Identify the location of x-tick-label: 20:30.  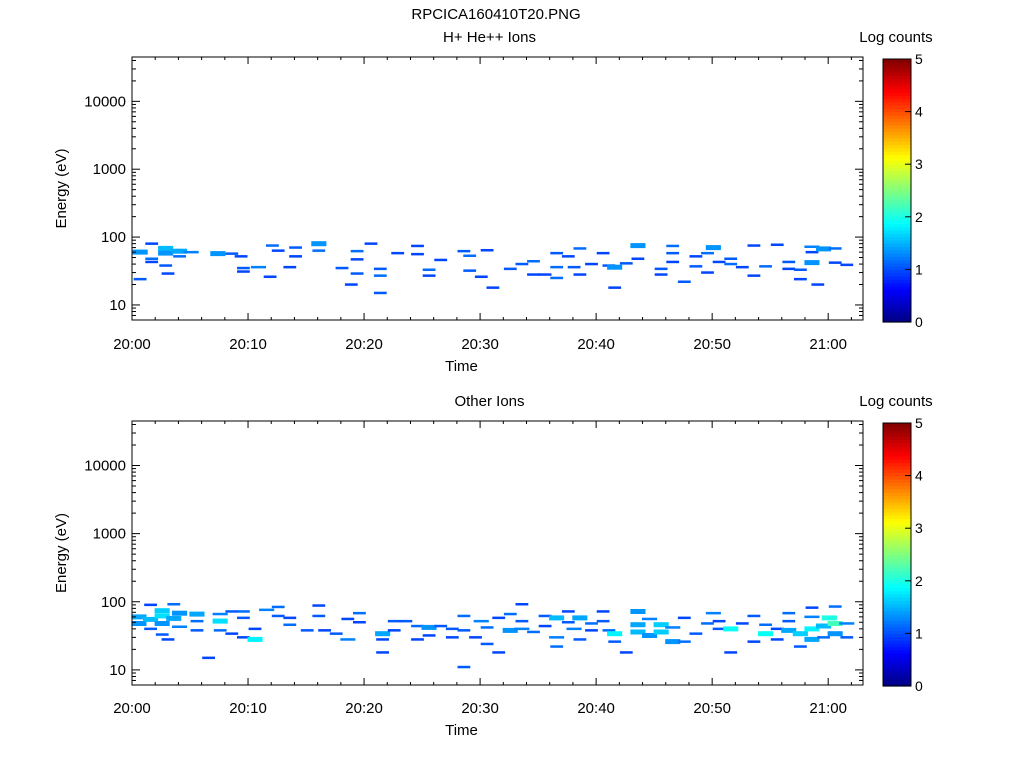
(480, 708).